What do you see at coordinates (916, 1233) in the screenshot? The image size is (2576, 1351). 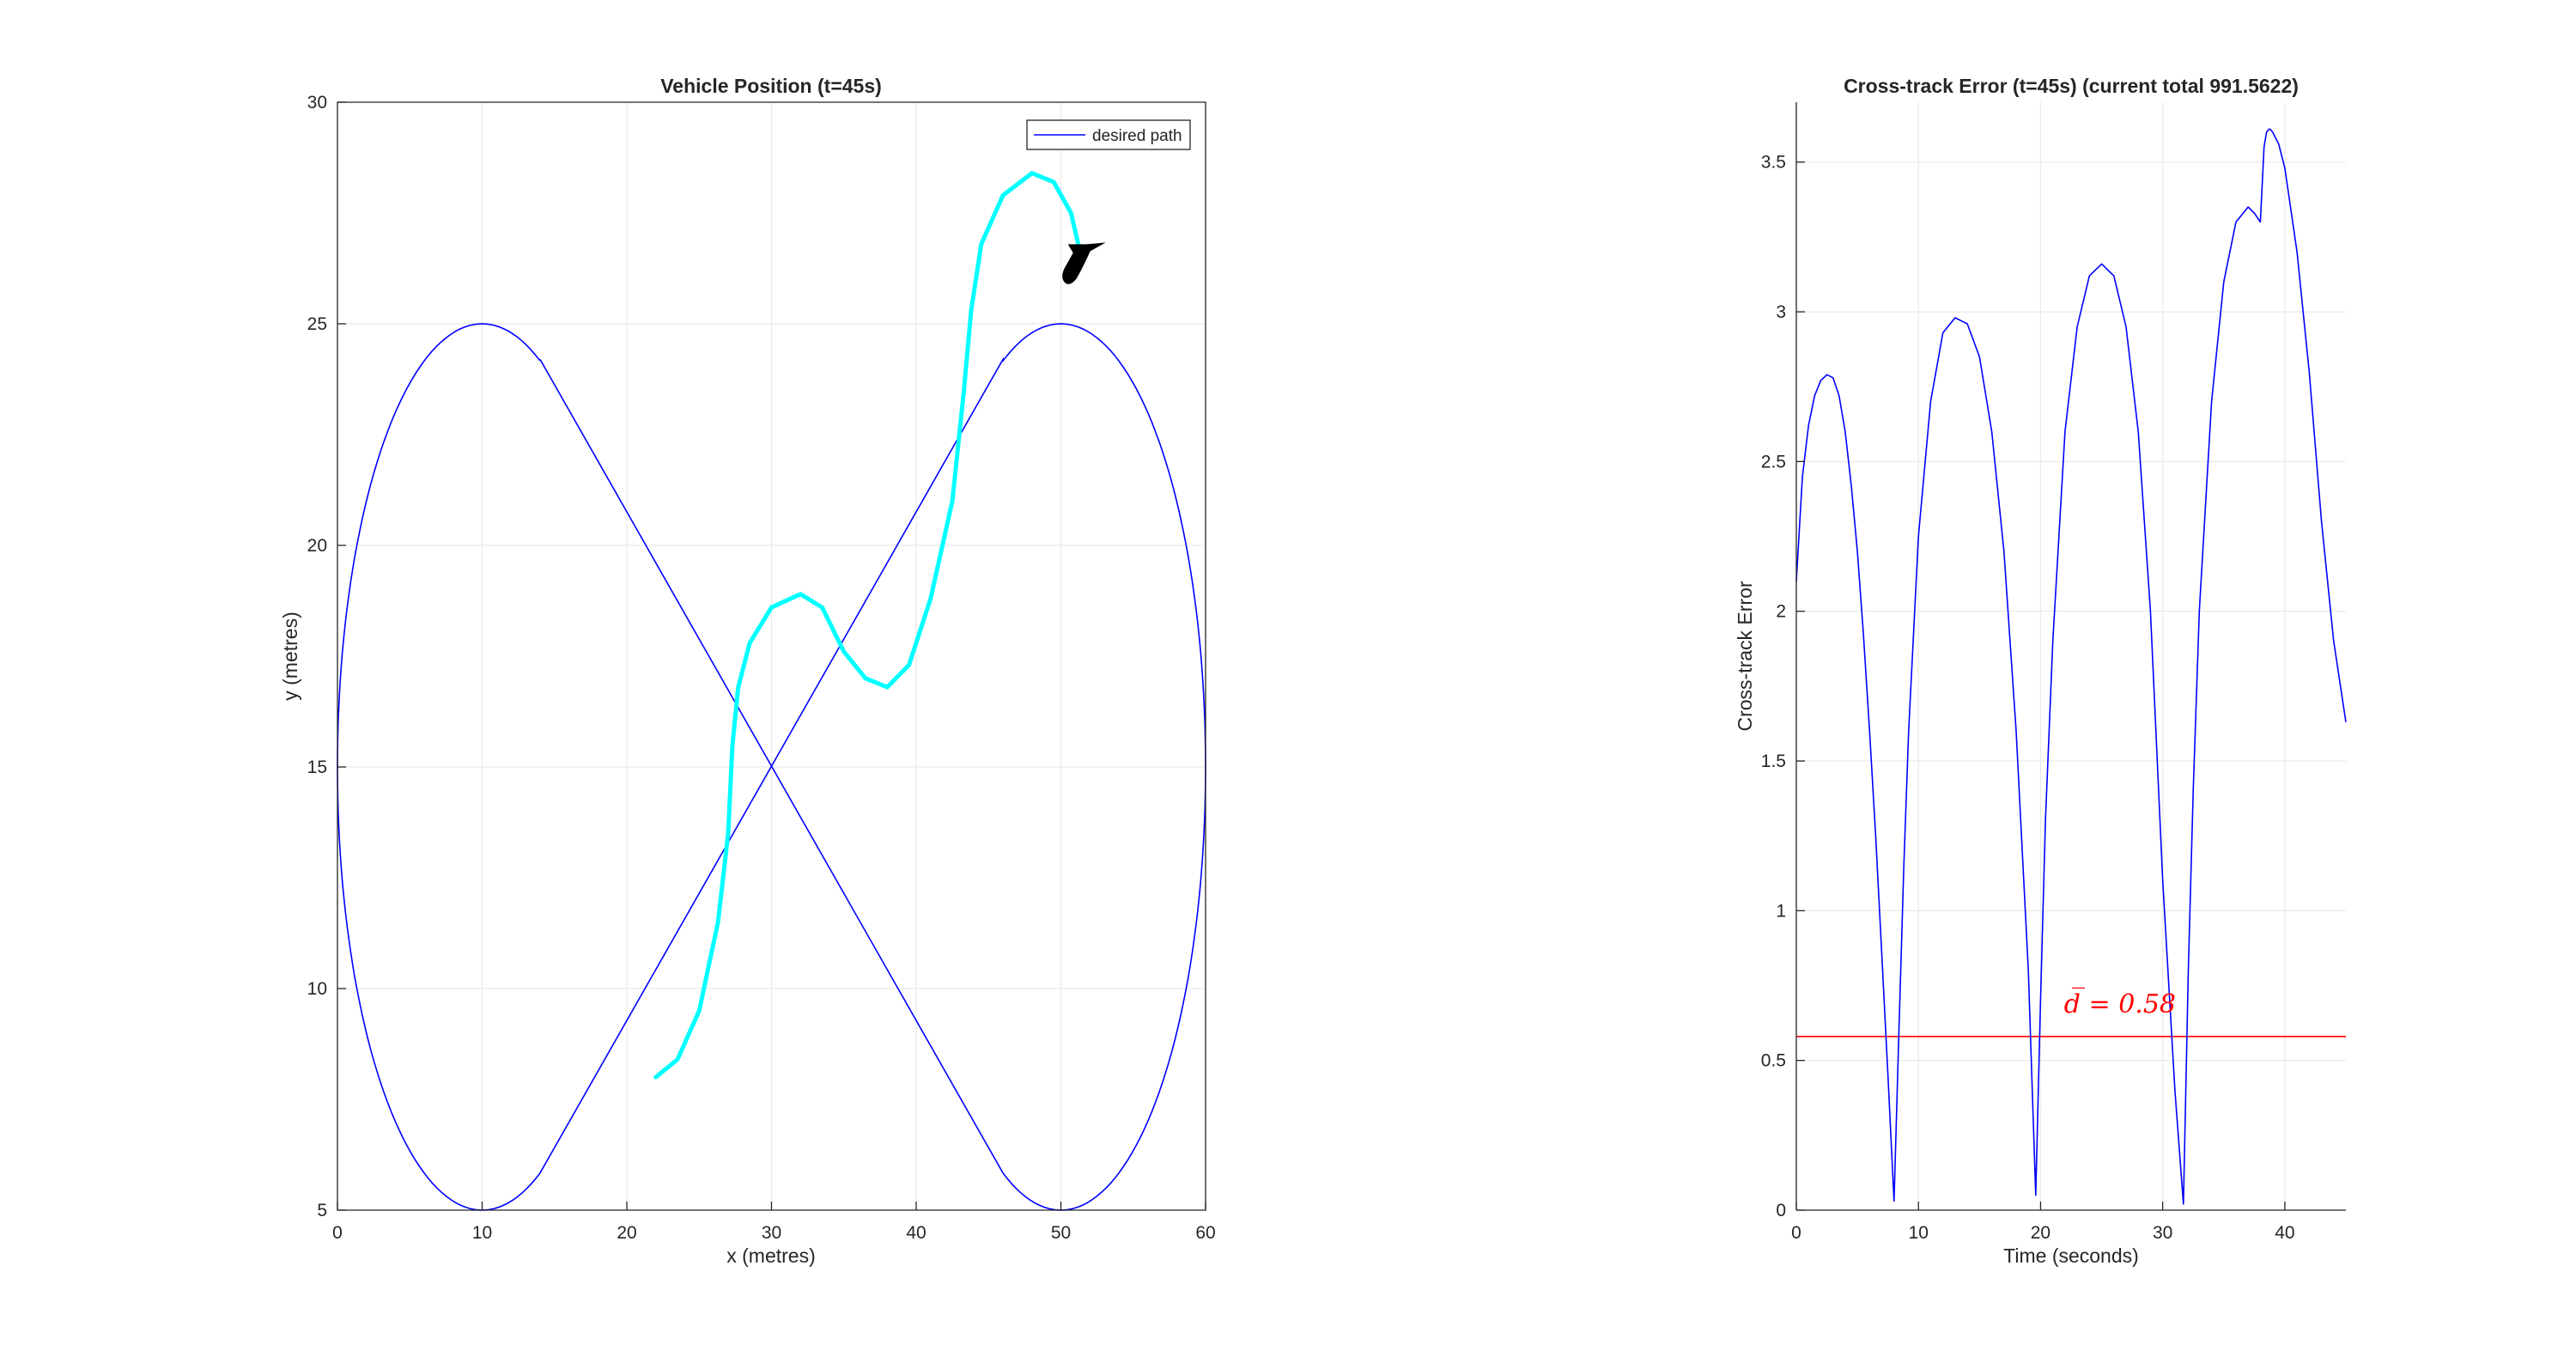 I see `vehicle-position-x-tick-label: 40` at bounding box center [916, 1233].